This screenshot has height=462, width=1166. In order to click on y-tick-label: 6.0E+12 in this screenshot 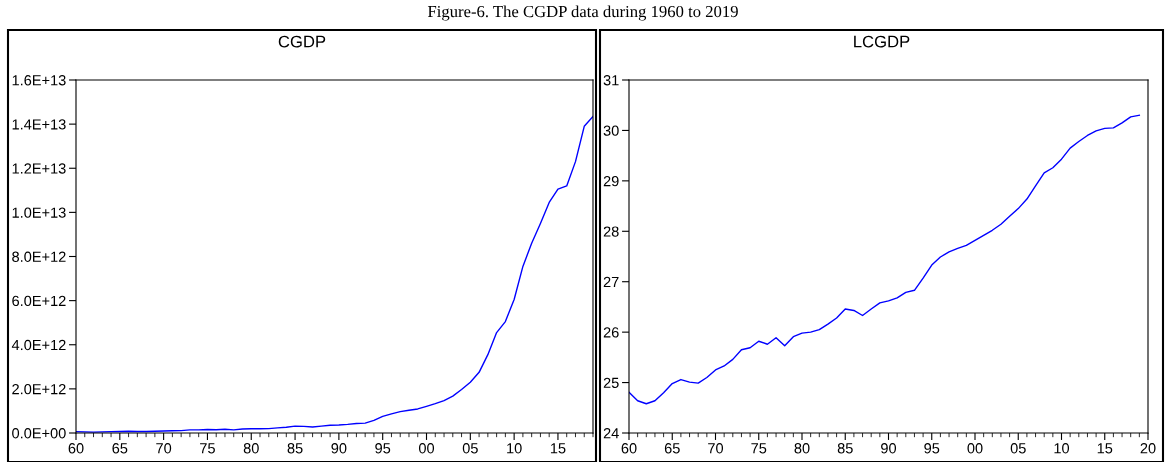, I will do `click(39, 301)`.